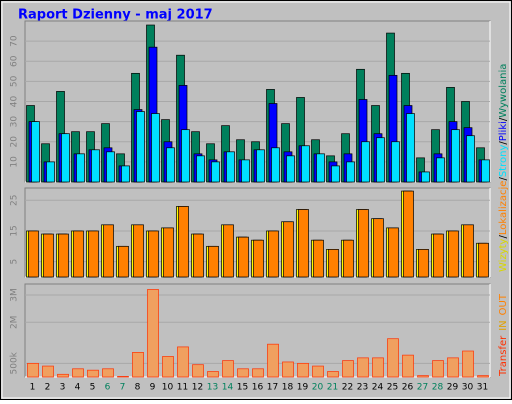 The image size is (512, 404). What do you see at coordinates (228, 388) in the screenshot?
I see `x-tick-label: 14` at bounding box center [228, 388].